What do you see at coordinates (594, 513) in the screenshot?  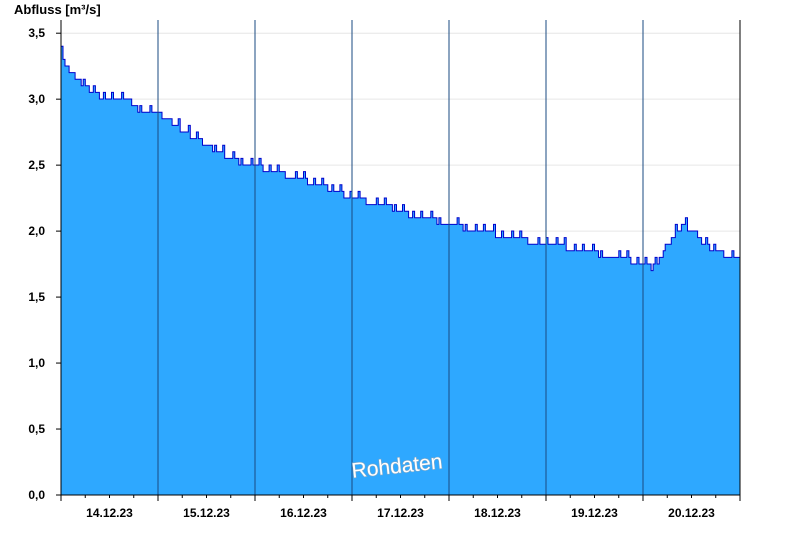 I see `x-tick-label: 19.12.23` at bounding box center [594, 513].